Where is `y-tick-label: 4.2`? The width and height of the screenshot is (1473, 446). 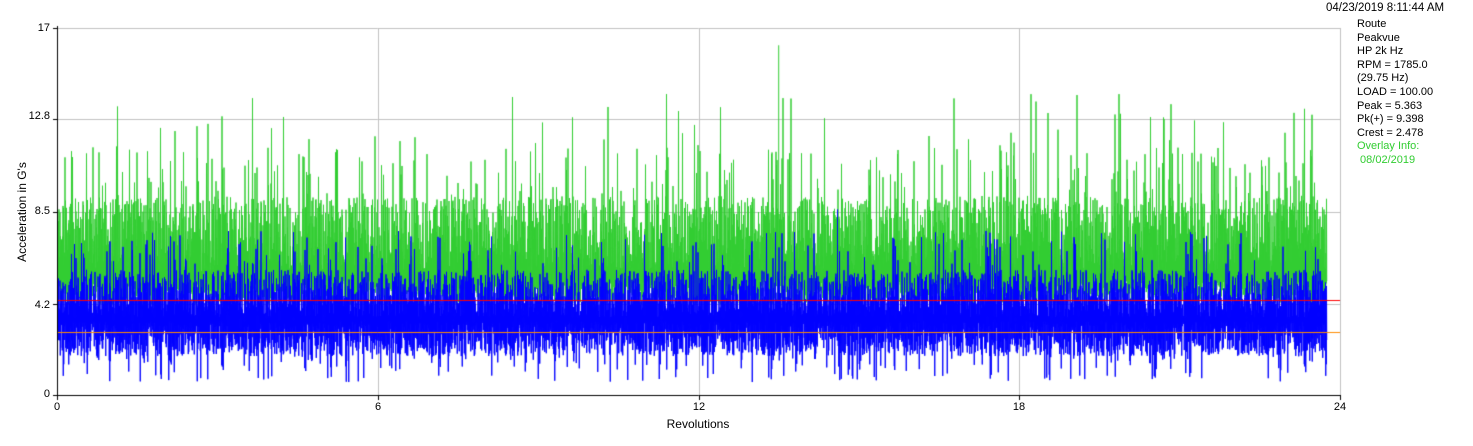
y-tick-label: 4.2 is located at coordinates (42, 305).